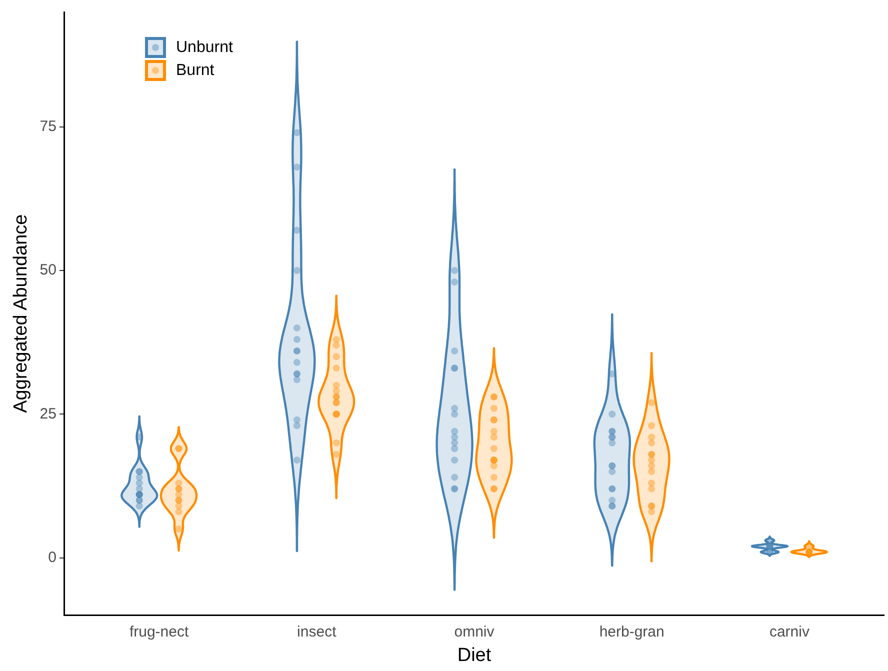 This screenshot has height=671, width=888. Describe the element at coordinates (317, 631) in the screenshot. I see `x-tick-label: insect` at that location.